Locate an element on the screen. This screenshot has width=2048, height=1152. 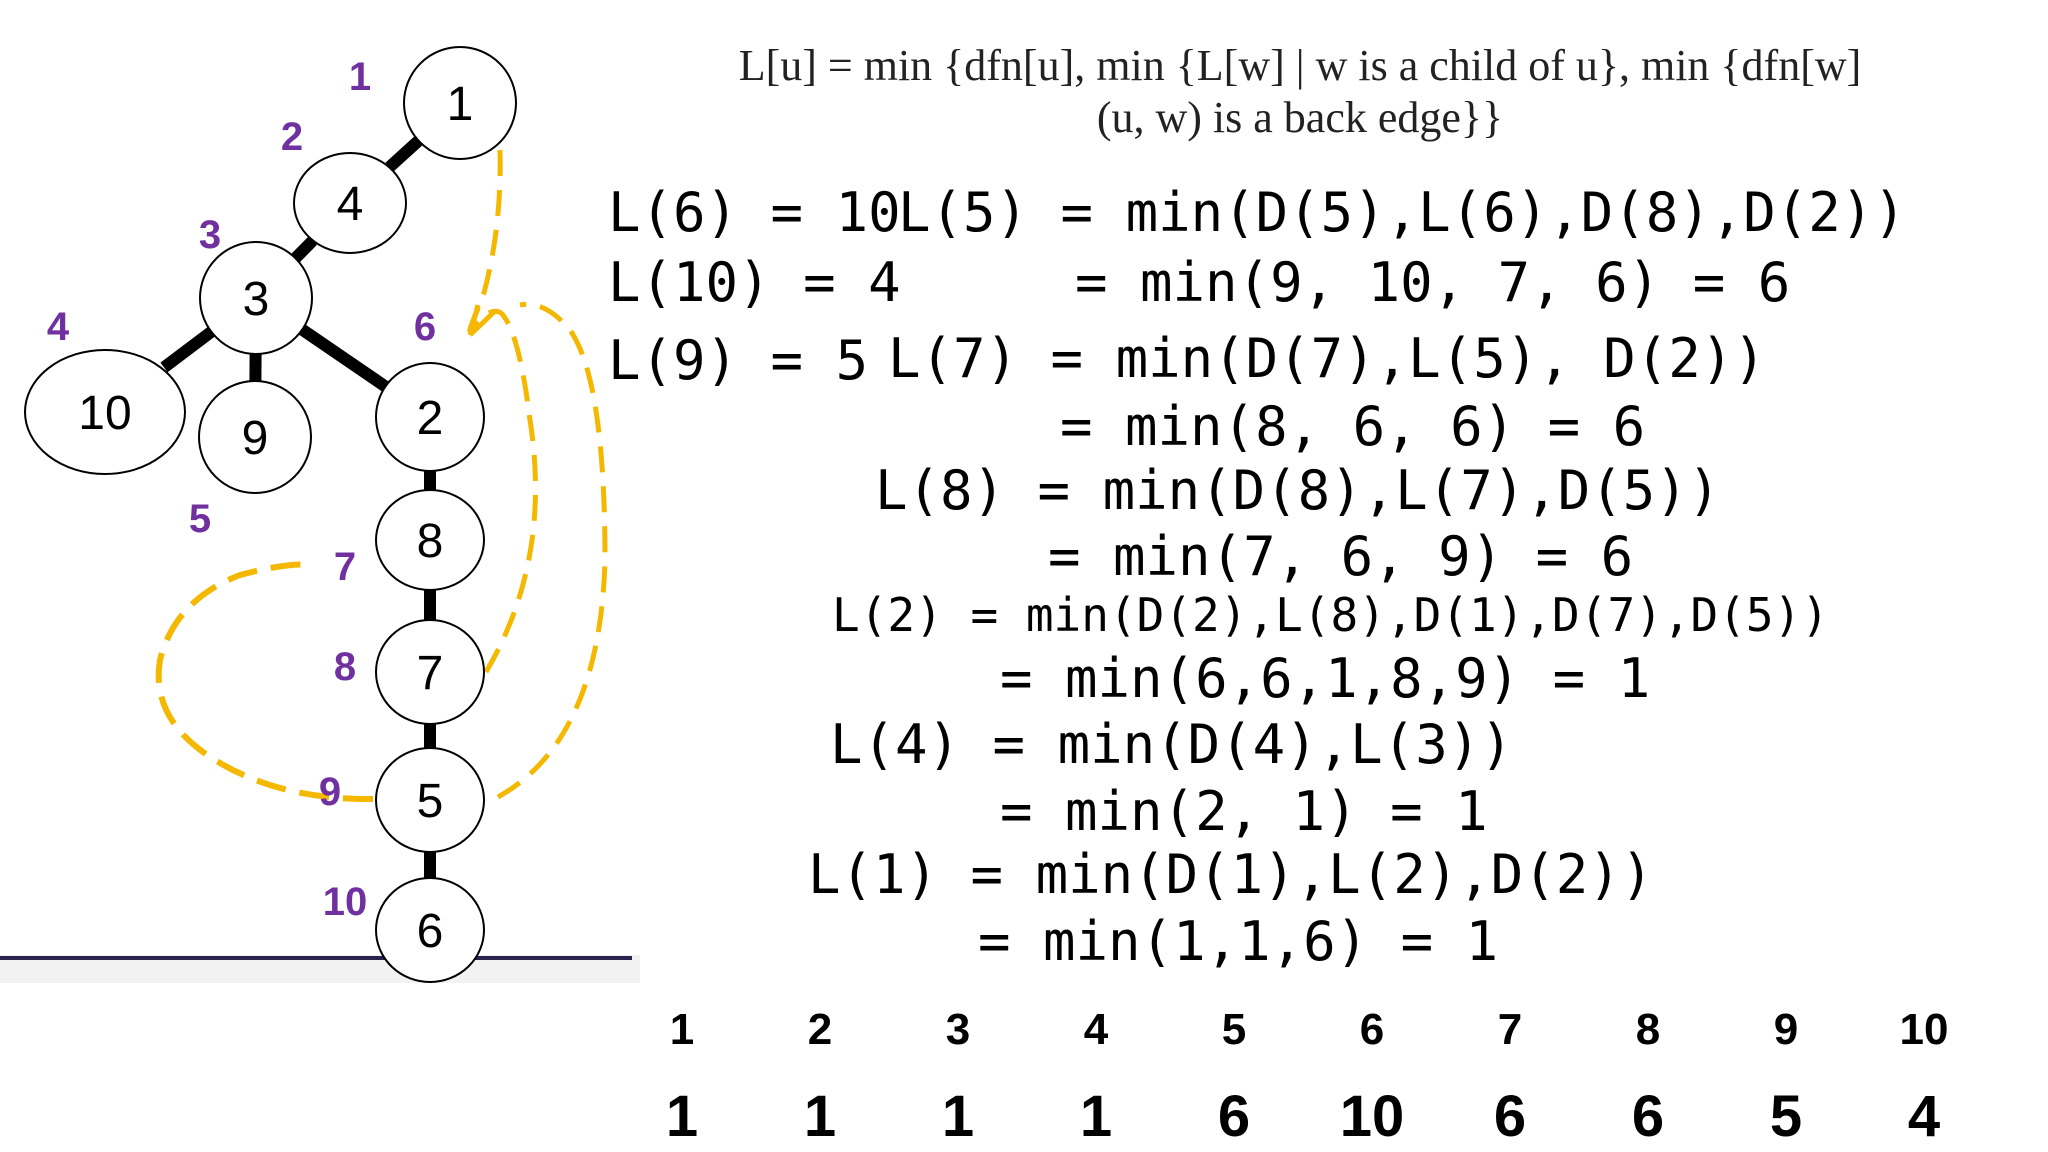
dfn-label-4: 2 is located at coordinates (292, 137).